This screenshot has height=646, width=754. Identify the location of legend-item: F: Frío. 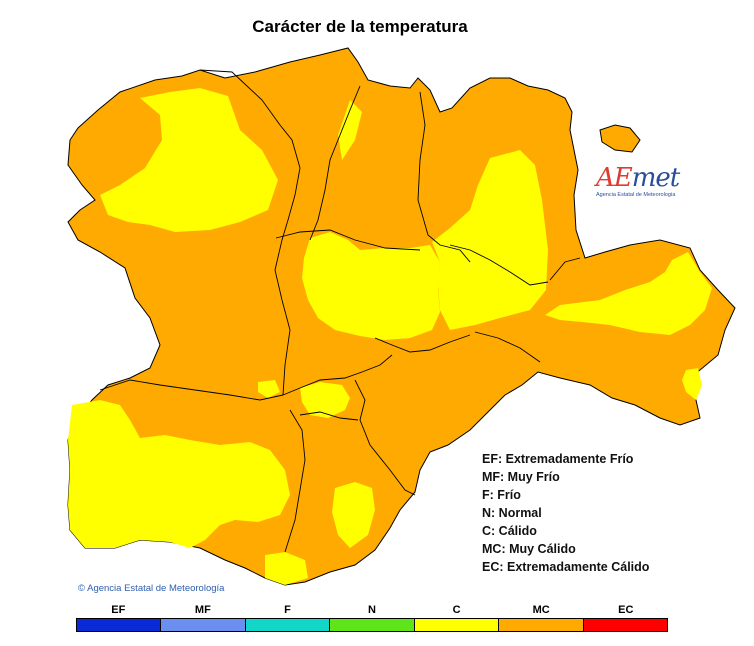
(501, 495).